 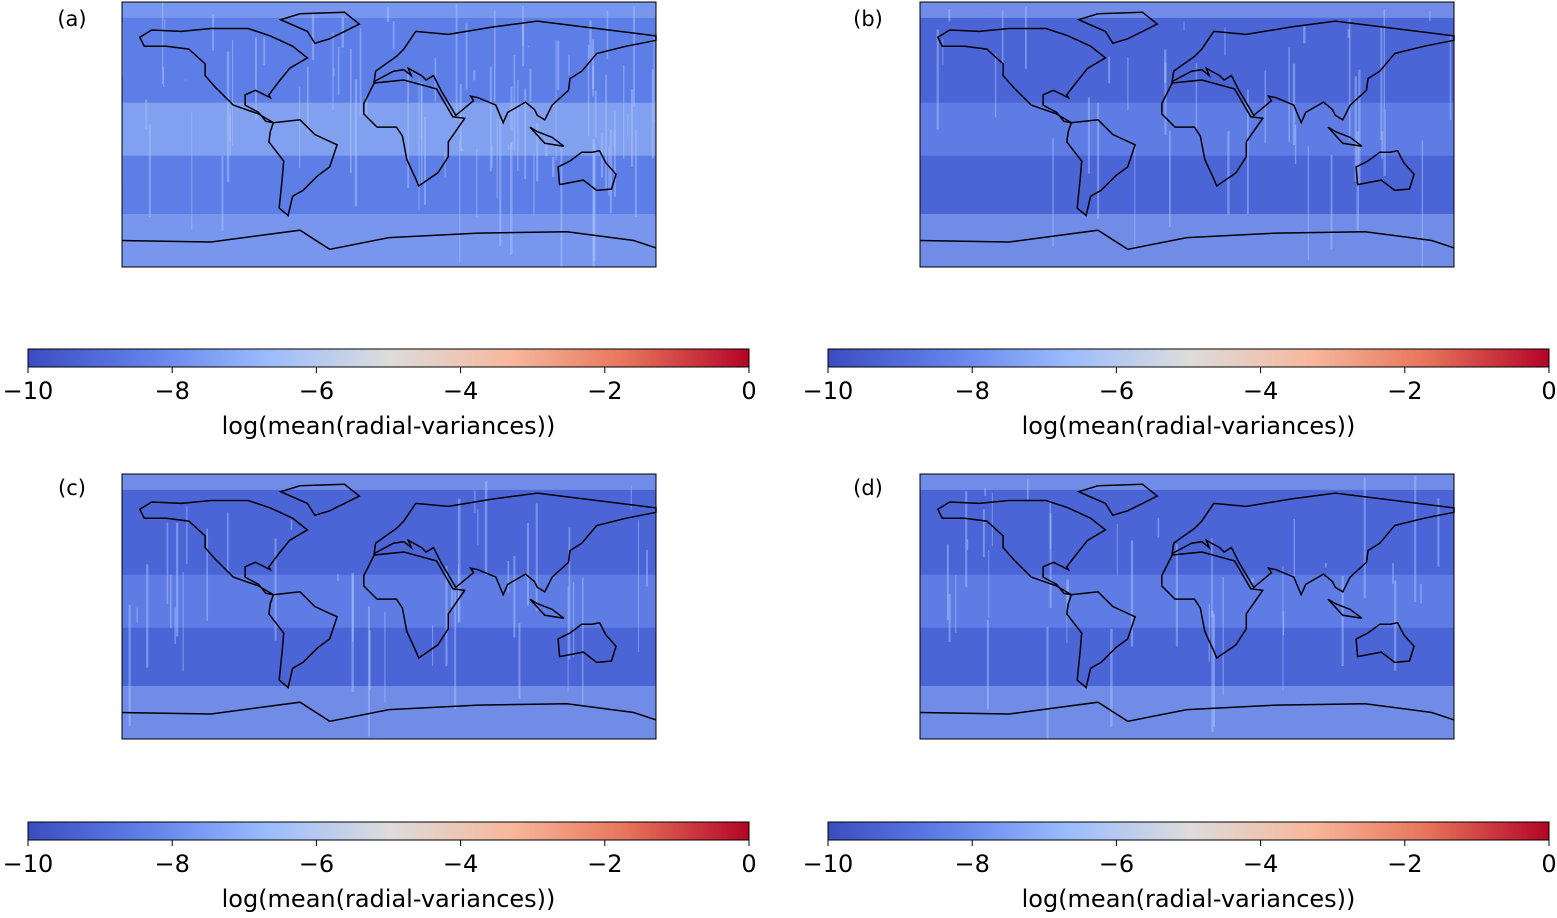 I want to click on panel-label: (a), so click(x=71, y=19).